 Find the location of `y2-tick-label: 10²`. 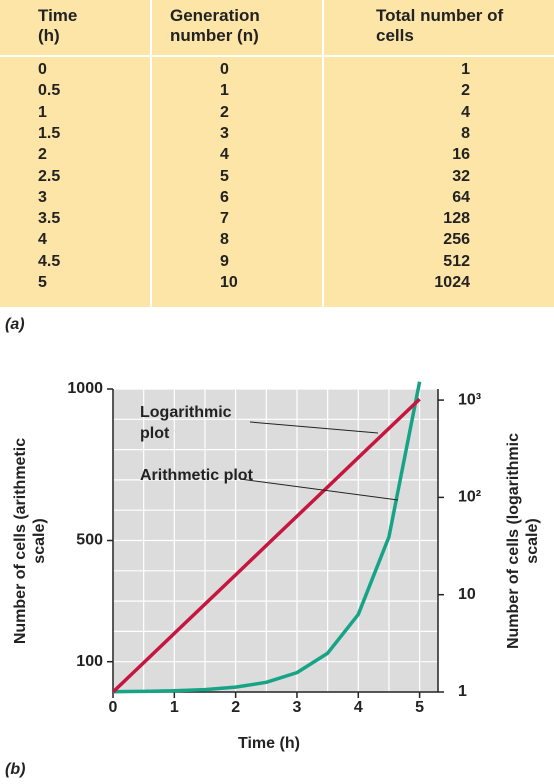

y2-tick-label: 10² is located at coordinates (469, 497).